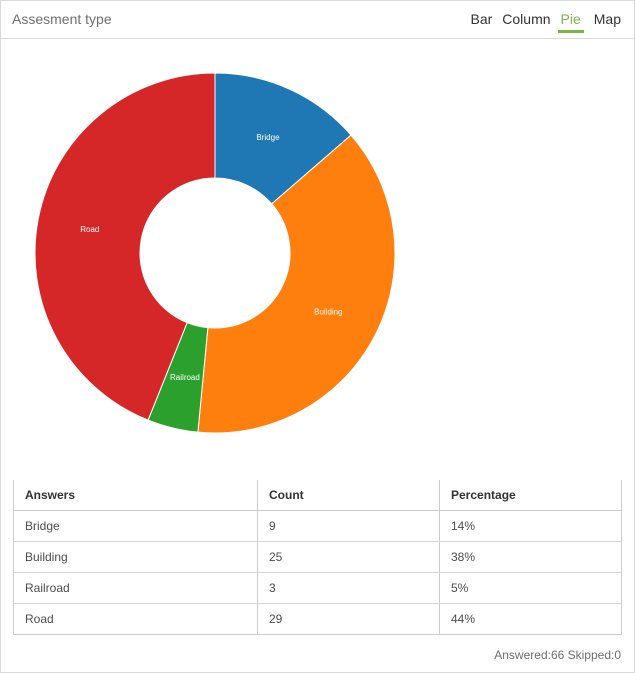 This screenshot has height=673, width=635. I want to click on answer-cell: Road, so click(135, 619).